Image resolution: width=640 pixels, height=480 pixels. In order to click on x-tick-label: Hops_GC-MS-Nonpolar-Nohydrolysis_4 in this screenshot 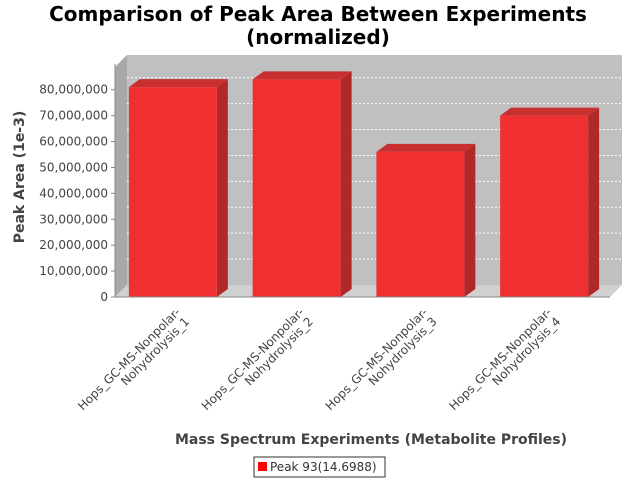, I will do `click(504, 363)`.